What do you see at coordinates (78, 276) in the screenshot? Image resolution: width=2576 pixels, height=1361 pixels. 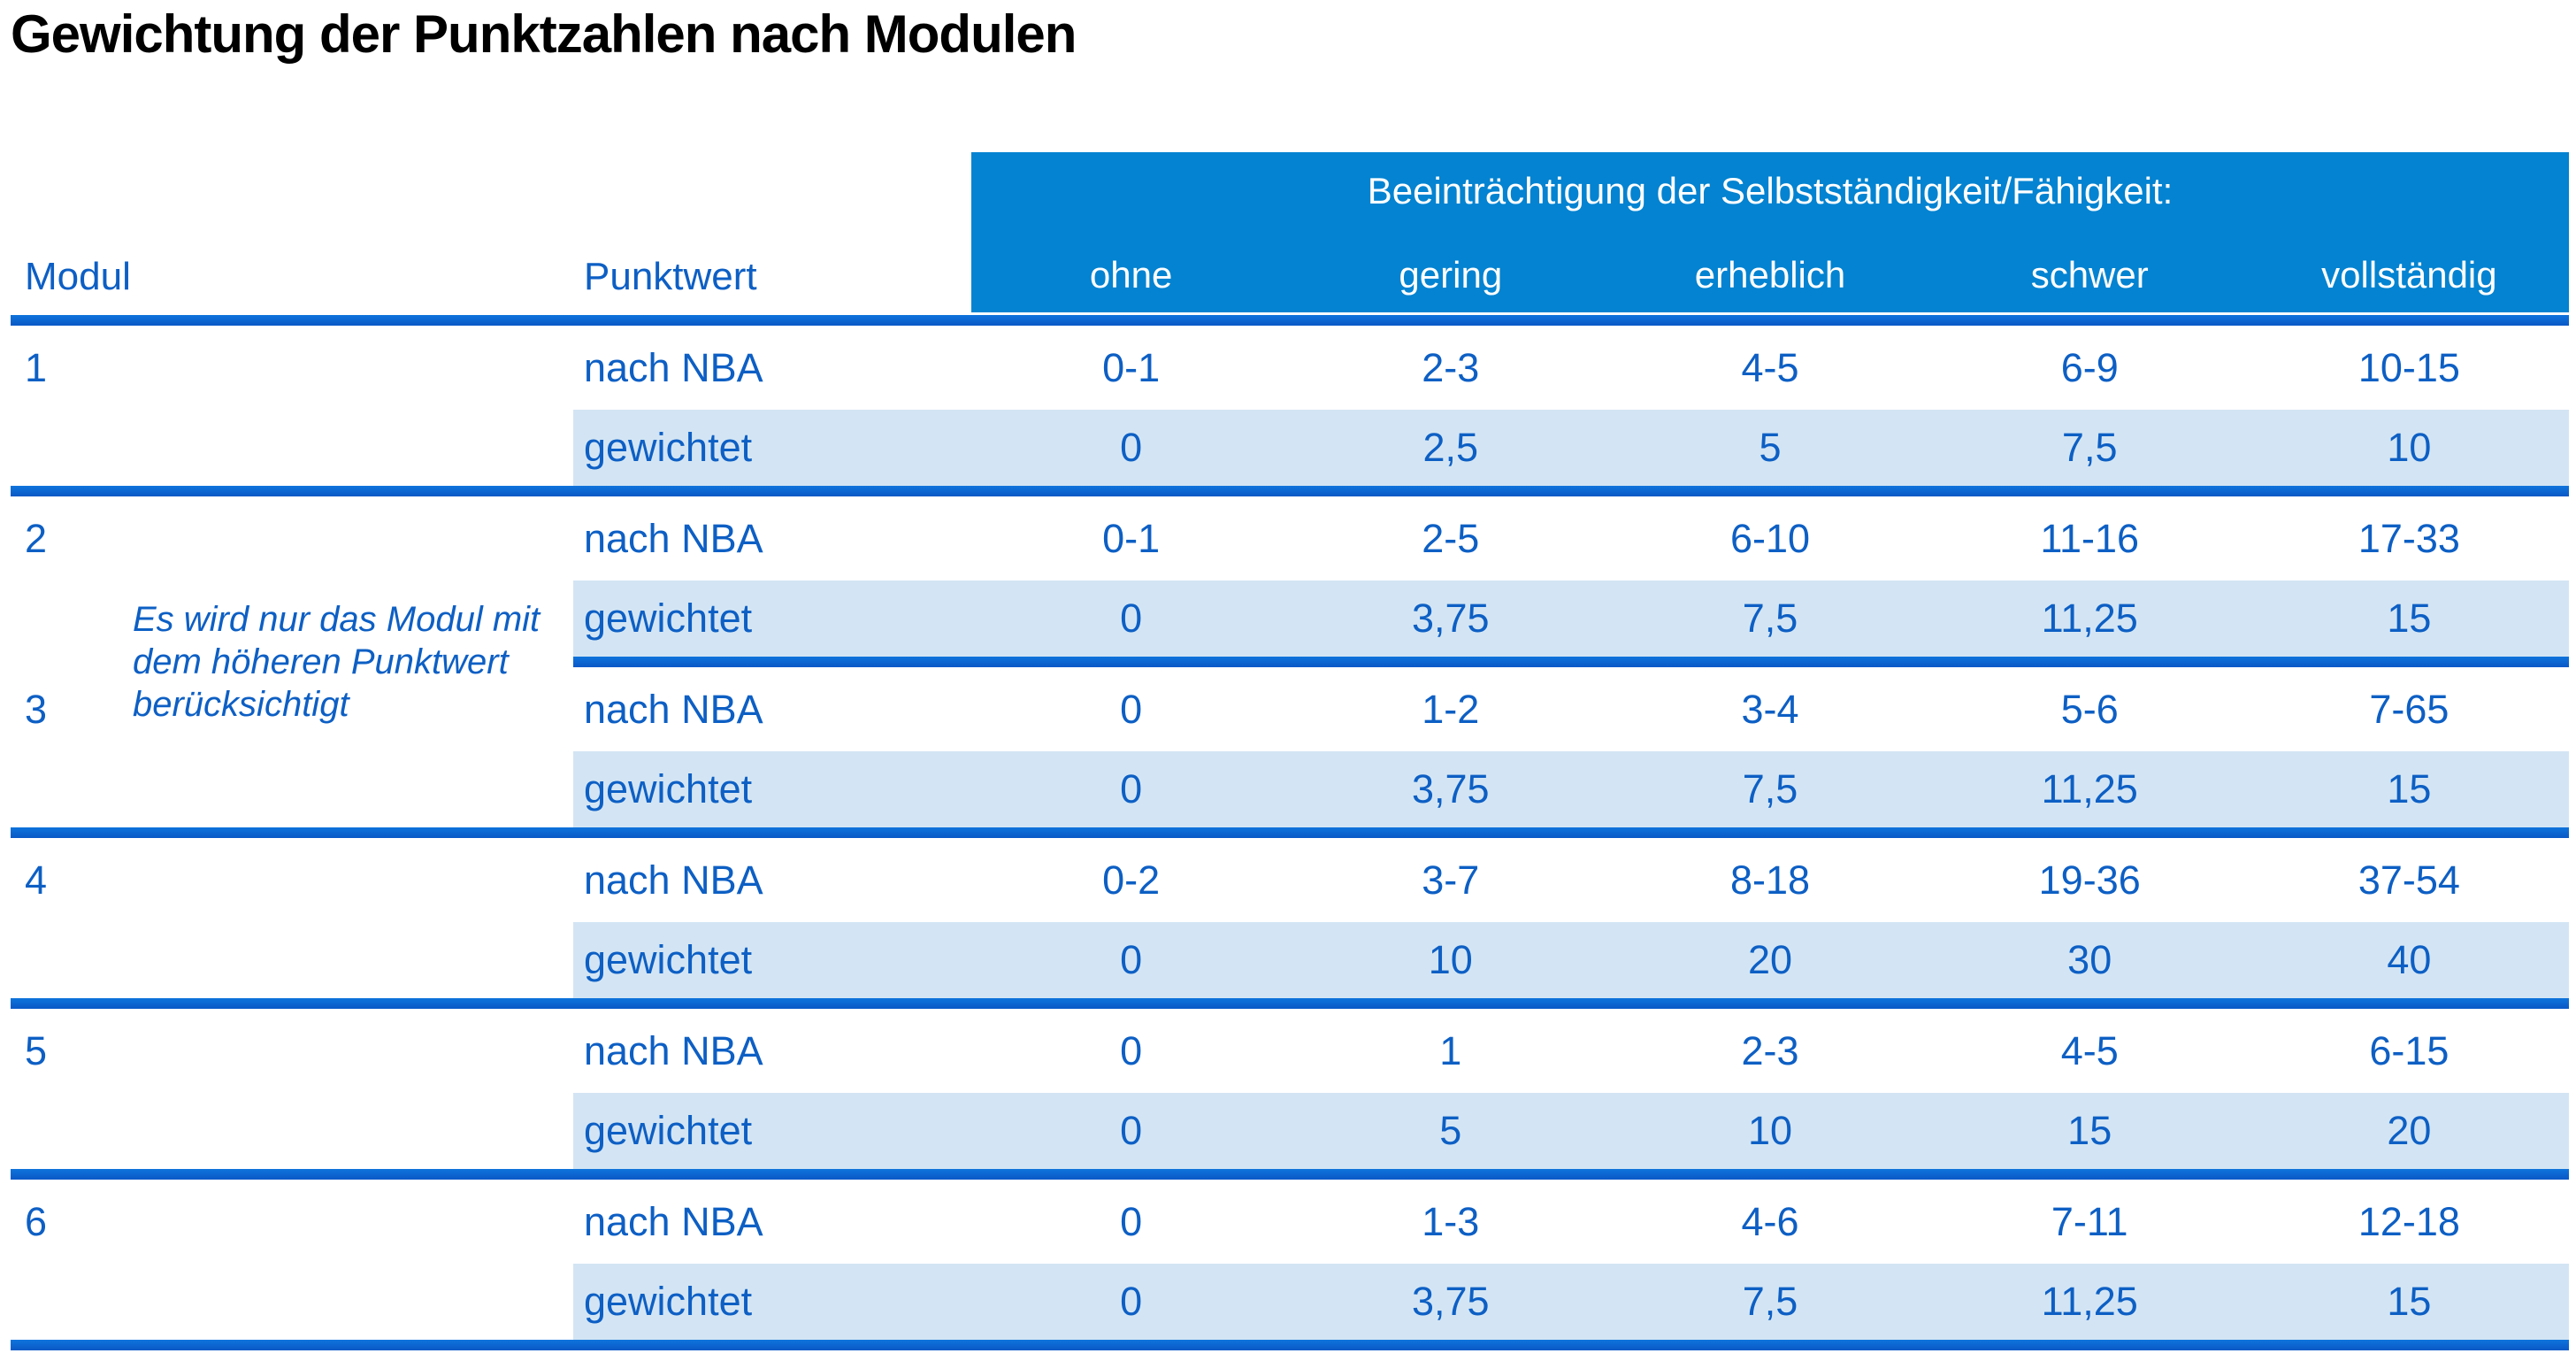 I see `column-header-modul: Modul` at bounding box center [78, 276].